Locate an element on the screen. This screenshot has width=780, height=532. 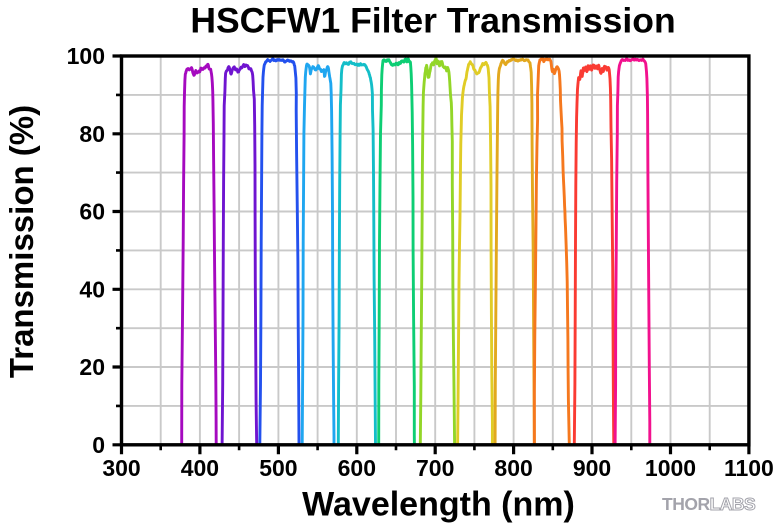
svg-text: 40 is located at coordinates (92, 290).